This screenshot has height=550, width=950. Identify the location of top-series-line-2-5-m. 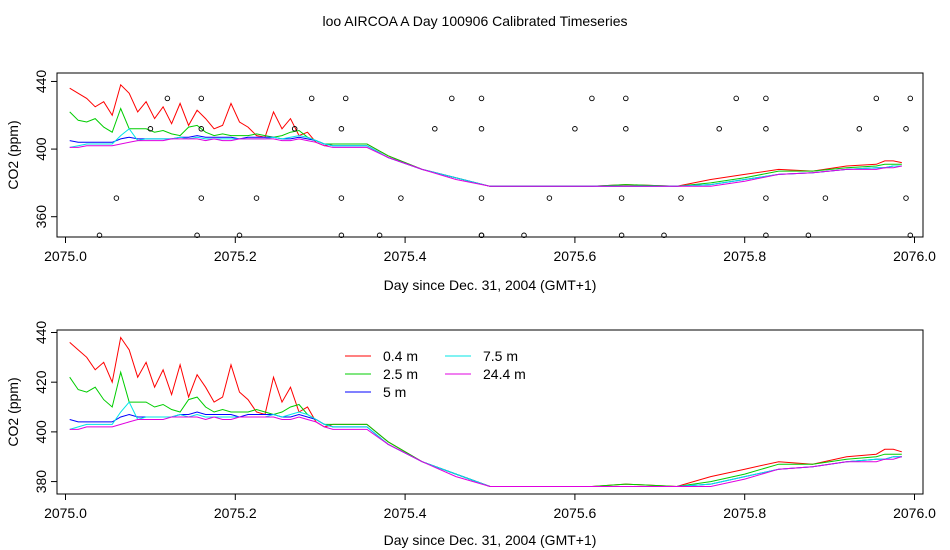
(485, 147).